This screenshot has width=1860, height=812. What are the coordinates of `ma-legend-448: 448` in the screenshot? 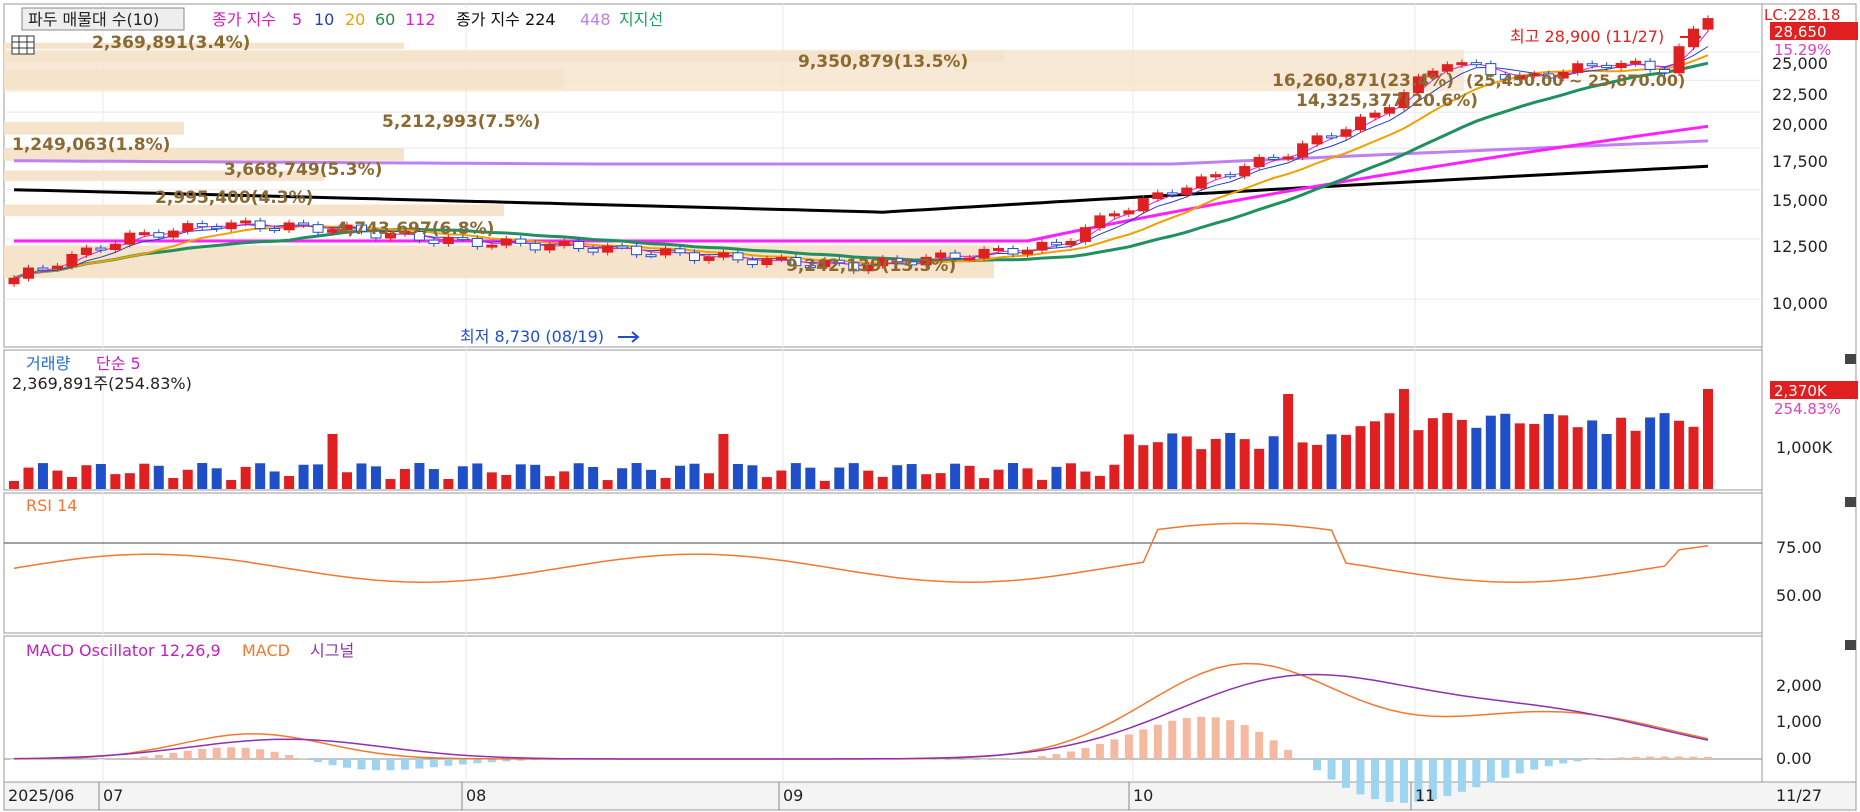 It's located at (595, 19).